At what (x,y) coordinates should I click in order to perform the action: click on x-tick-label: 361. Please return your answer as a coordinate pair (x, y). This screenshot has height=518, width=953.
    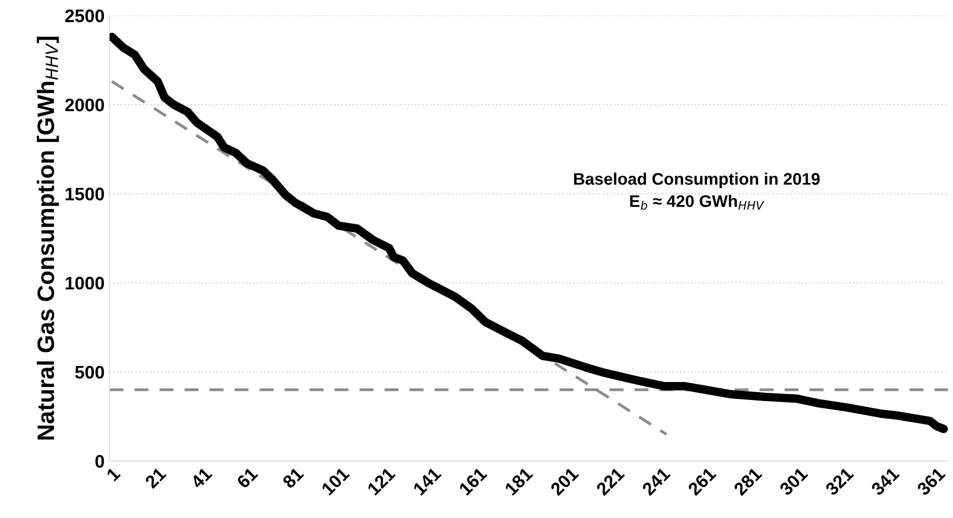
    Looking at the image, I should click on (931, 481).